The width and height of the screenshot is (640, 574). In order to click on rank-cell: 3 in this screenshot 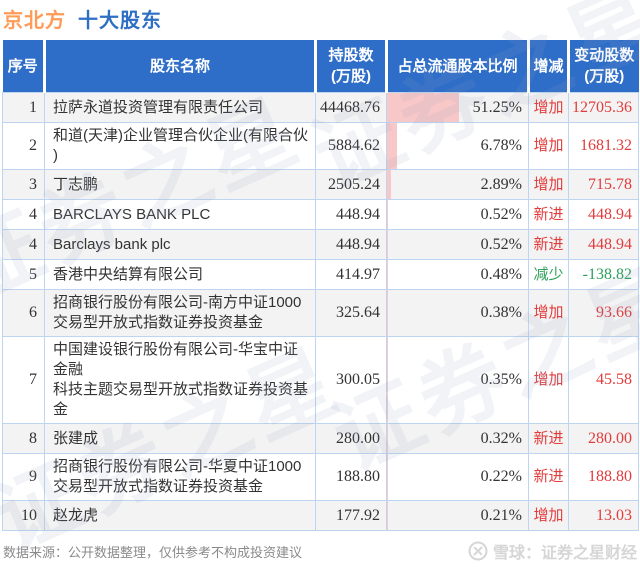, I will do `click(24, 185)`.